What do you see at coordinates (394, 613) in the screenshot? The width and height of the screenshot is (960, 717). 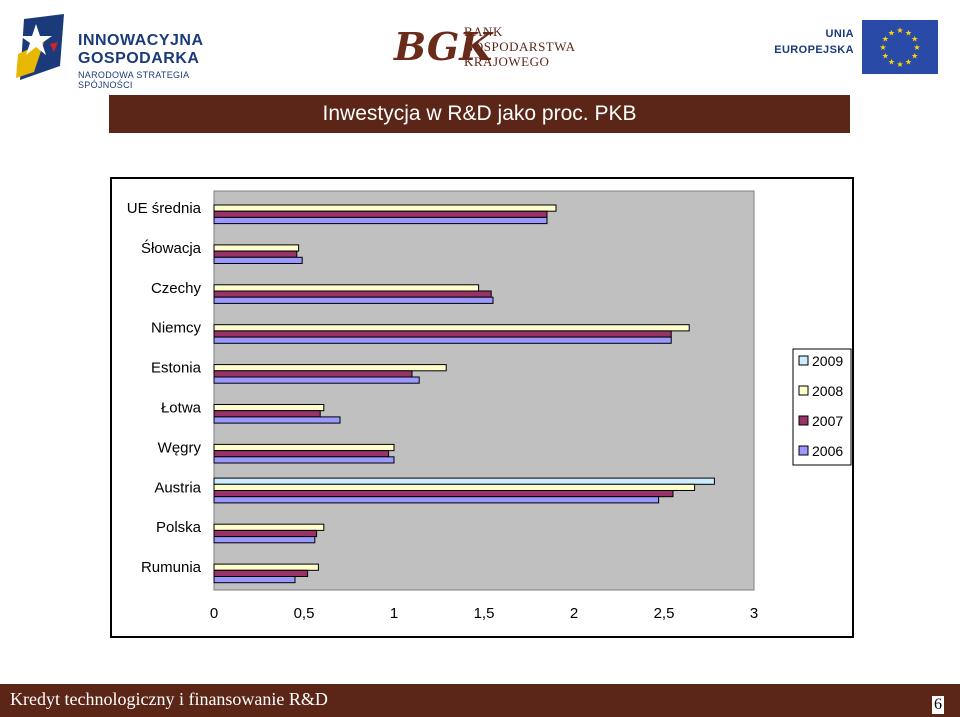 I see `x-tick-label: 1` at bounding box center [394, 613].